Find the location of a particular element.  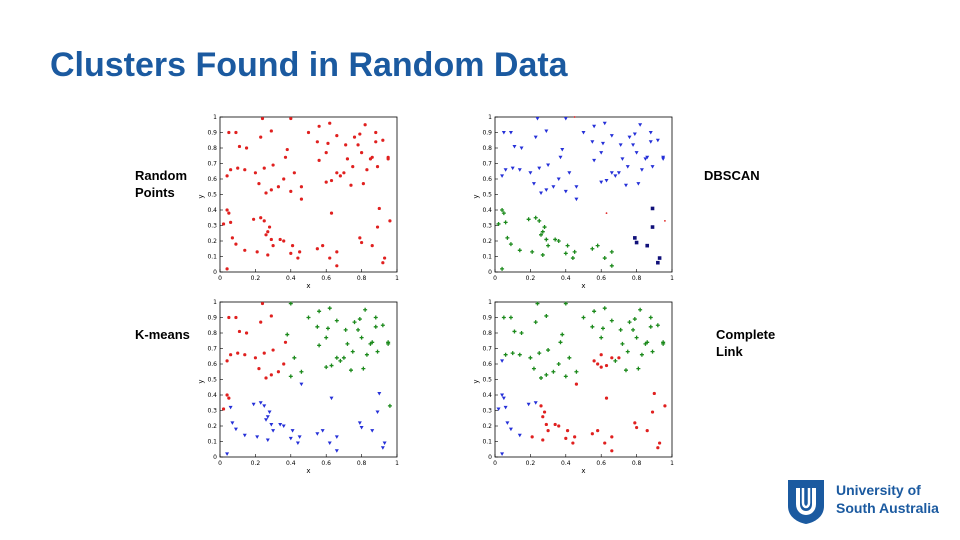

logo-line-2: South Australia is located at coordinates (887, 508).